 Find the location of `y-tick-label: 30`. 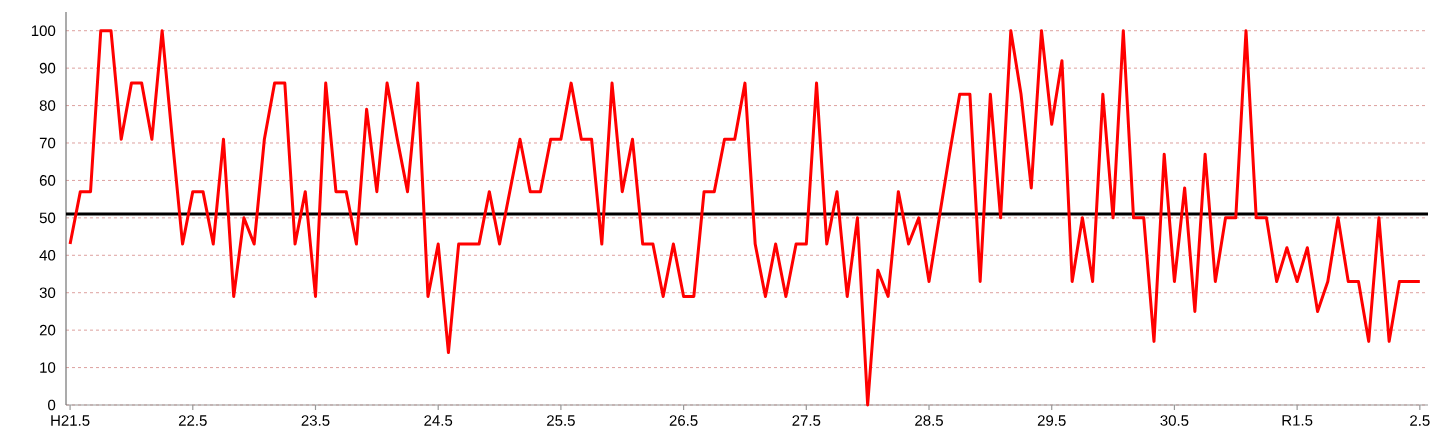

y-tick-label: 30 is located at coordinates (47, 293).